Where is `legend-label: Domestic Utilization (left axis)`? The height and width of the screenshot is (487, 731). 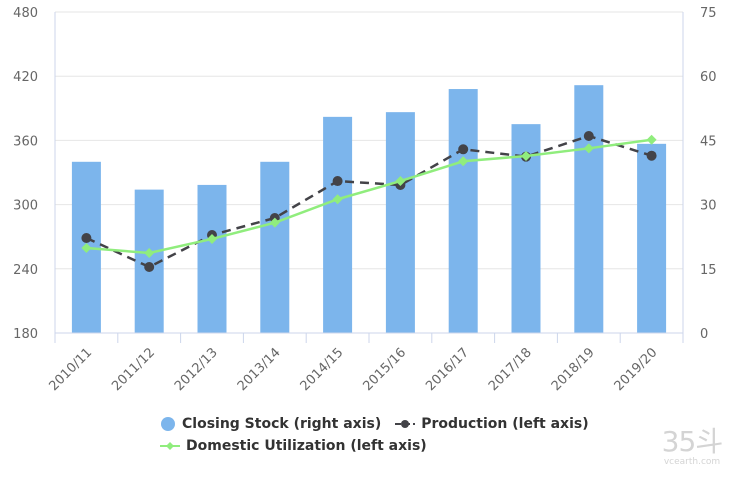 legend-label: Domestic Utilization (left axis) is located at coordinates (306, 446).